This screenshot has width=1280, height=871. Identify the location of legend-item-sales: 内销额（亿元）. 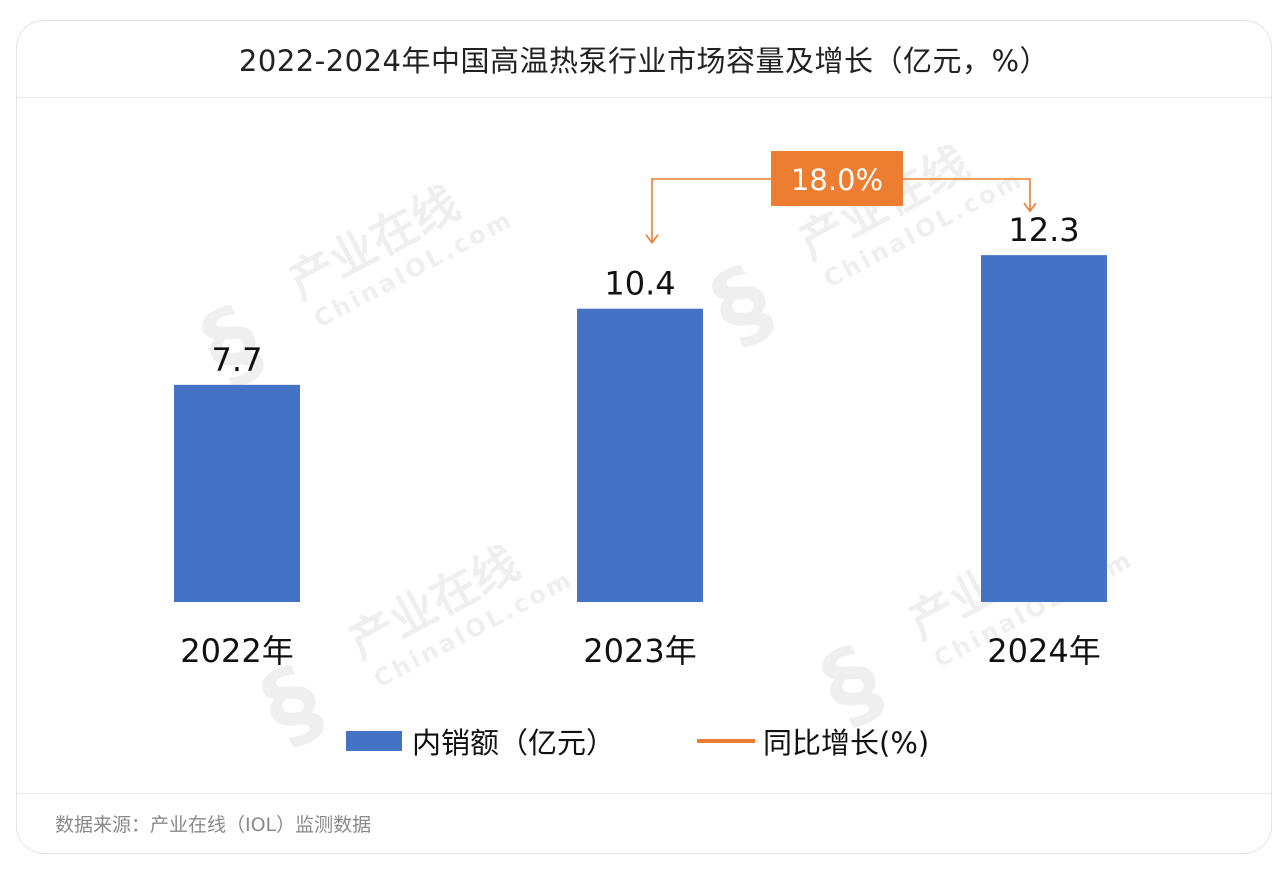
(480, 741).